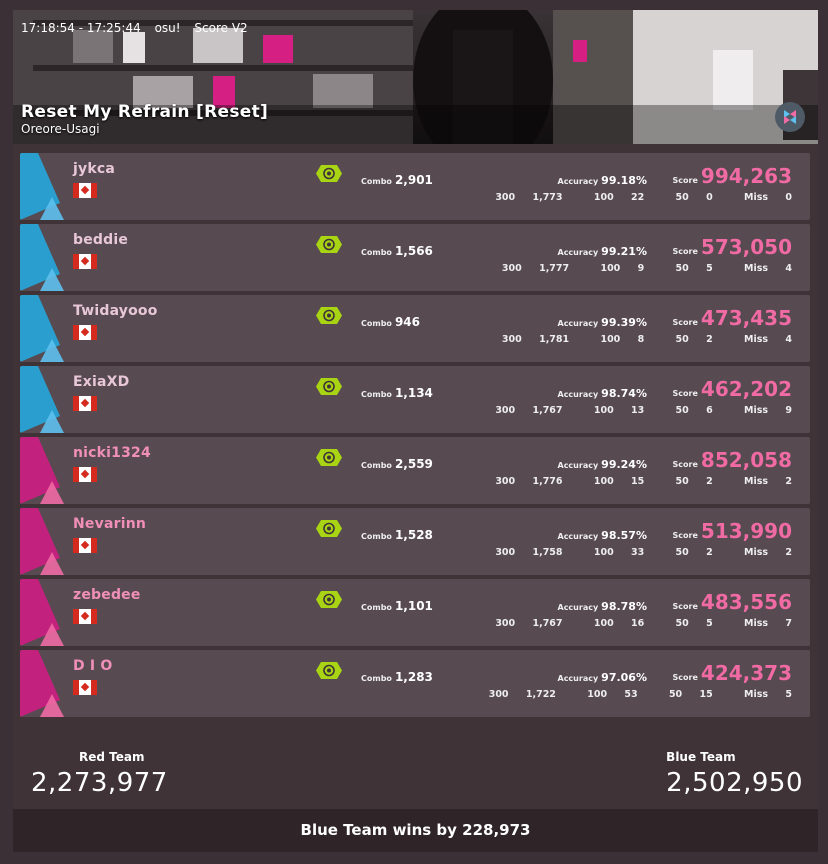 The image size is (828, 864). Describe the element at coordinates (397, 180) in the screenshot. I see `combo-stat: Combo 2,901` at that location.